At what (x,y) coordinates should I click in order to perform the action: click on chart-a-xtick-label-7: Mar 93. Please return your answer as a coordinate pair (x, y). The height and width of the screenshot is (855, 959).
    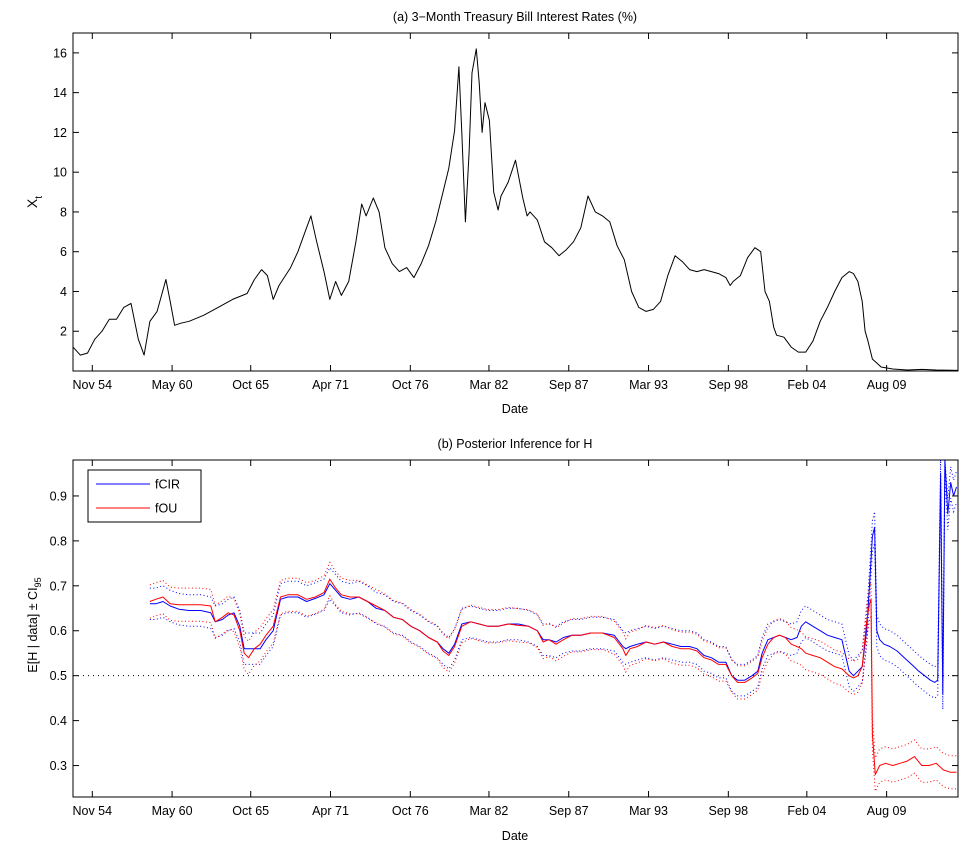
    Looking at the image, I should click on (648, 385).